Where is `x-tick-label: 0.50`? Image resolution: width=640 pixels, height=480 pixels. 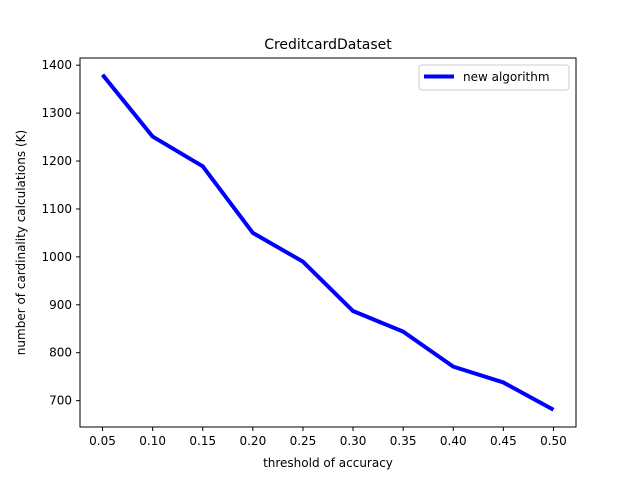
x-tick-label: 0.50 is located at coordinates (553, 441).